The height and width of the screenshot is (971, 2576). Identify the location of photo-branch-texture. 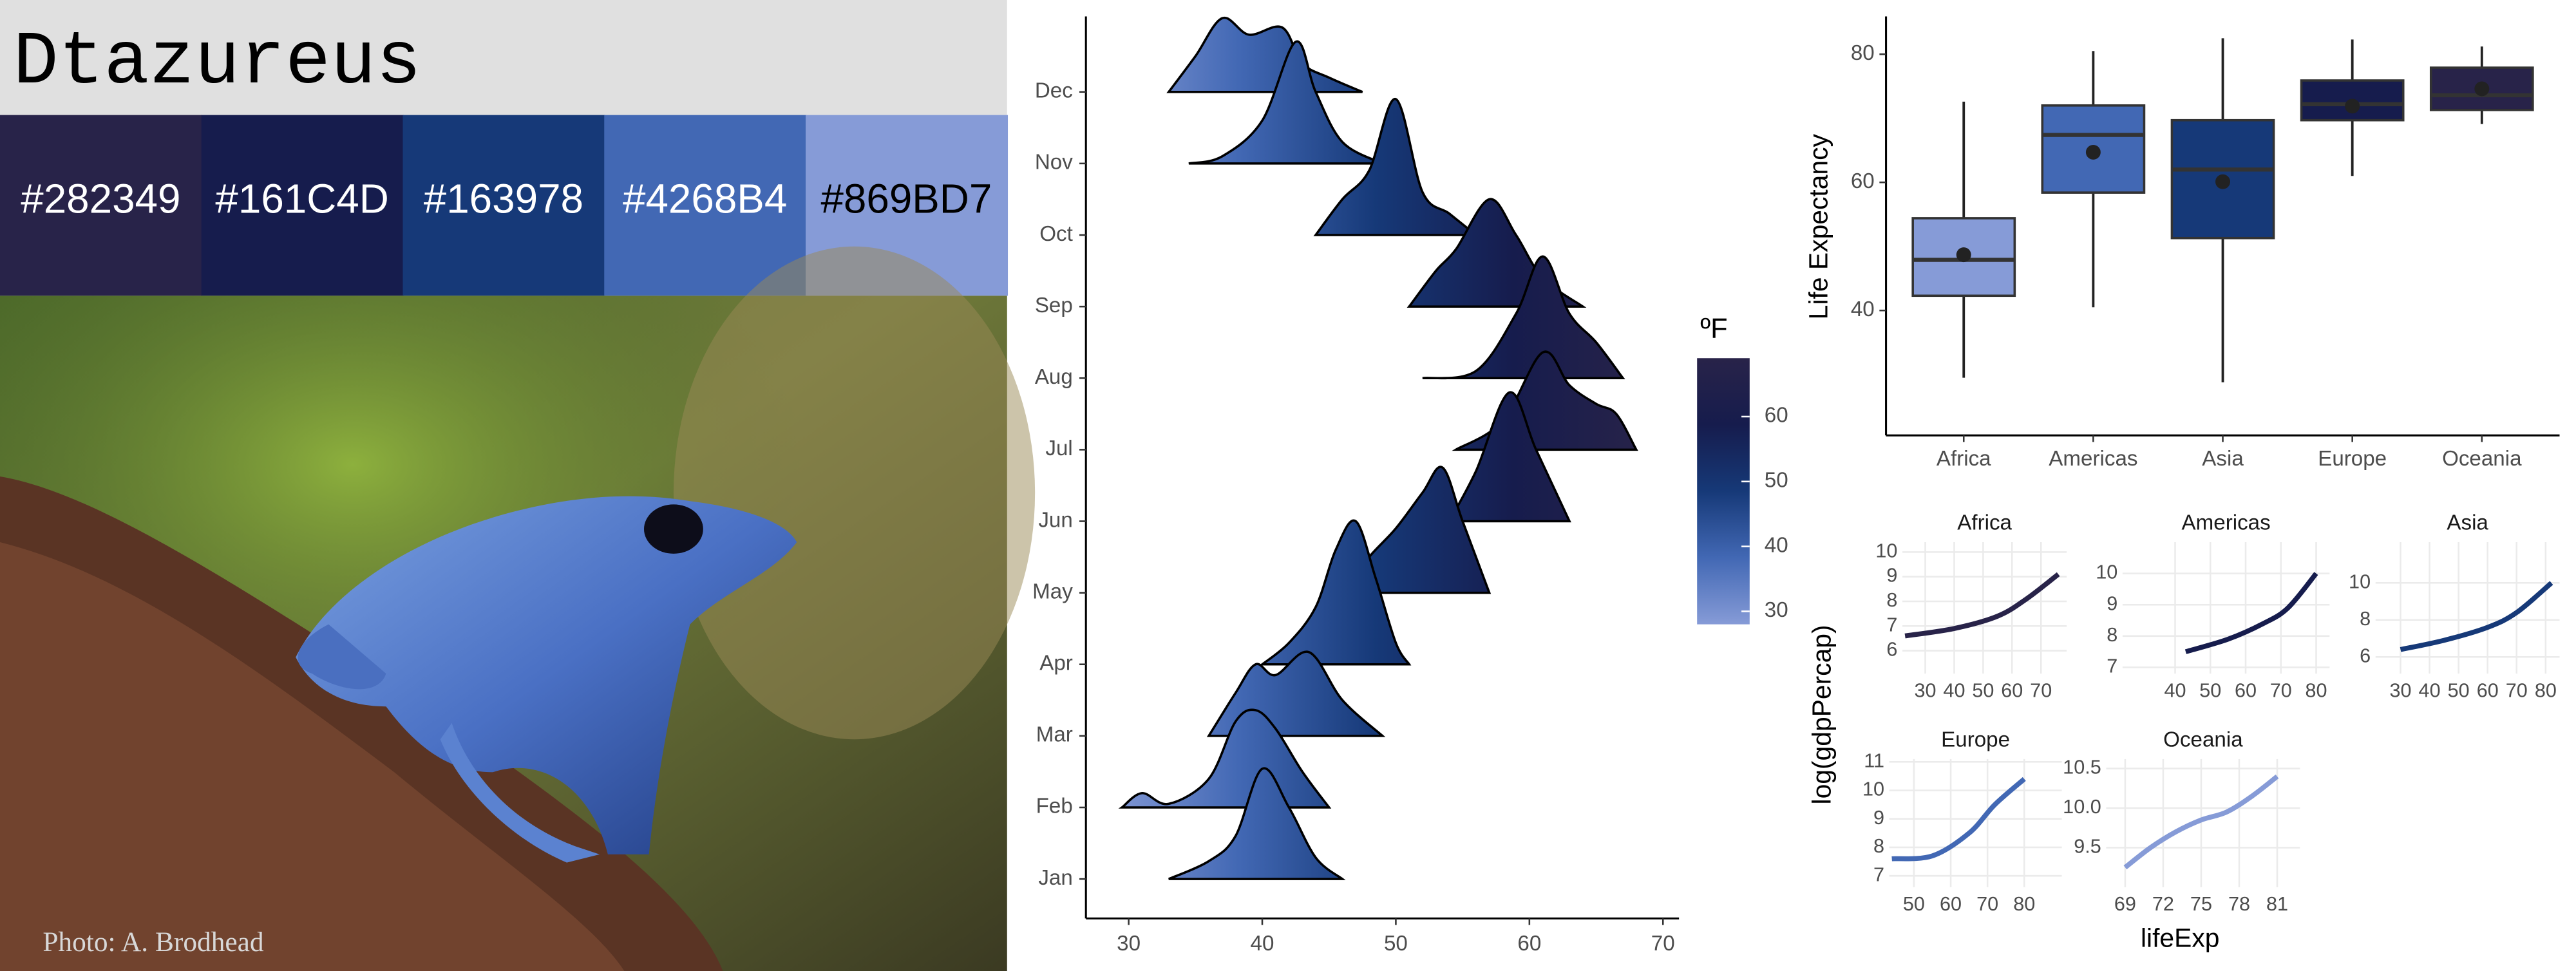
(312, 756).